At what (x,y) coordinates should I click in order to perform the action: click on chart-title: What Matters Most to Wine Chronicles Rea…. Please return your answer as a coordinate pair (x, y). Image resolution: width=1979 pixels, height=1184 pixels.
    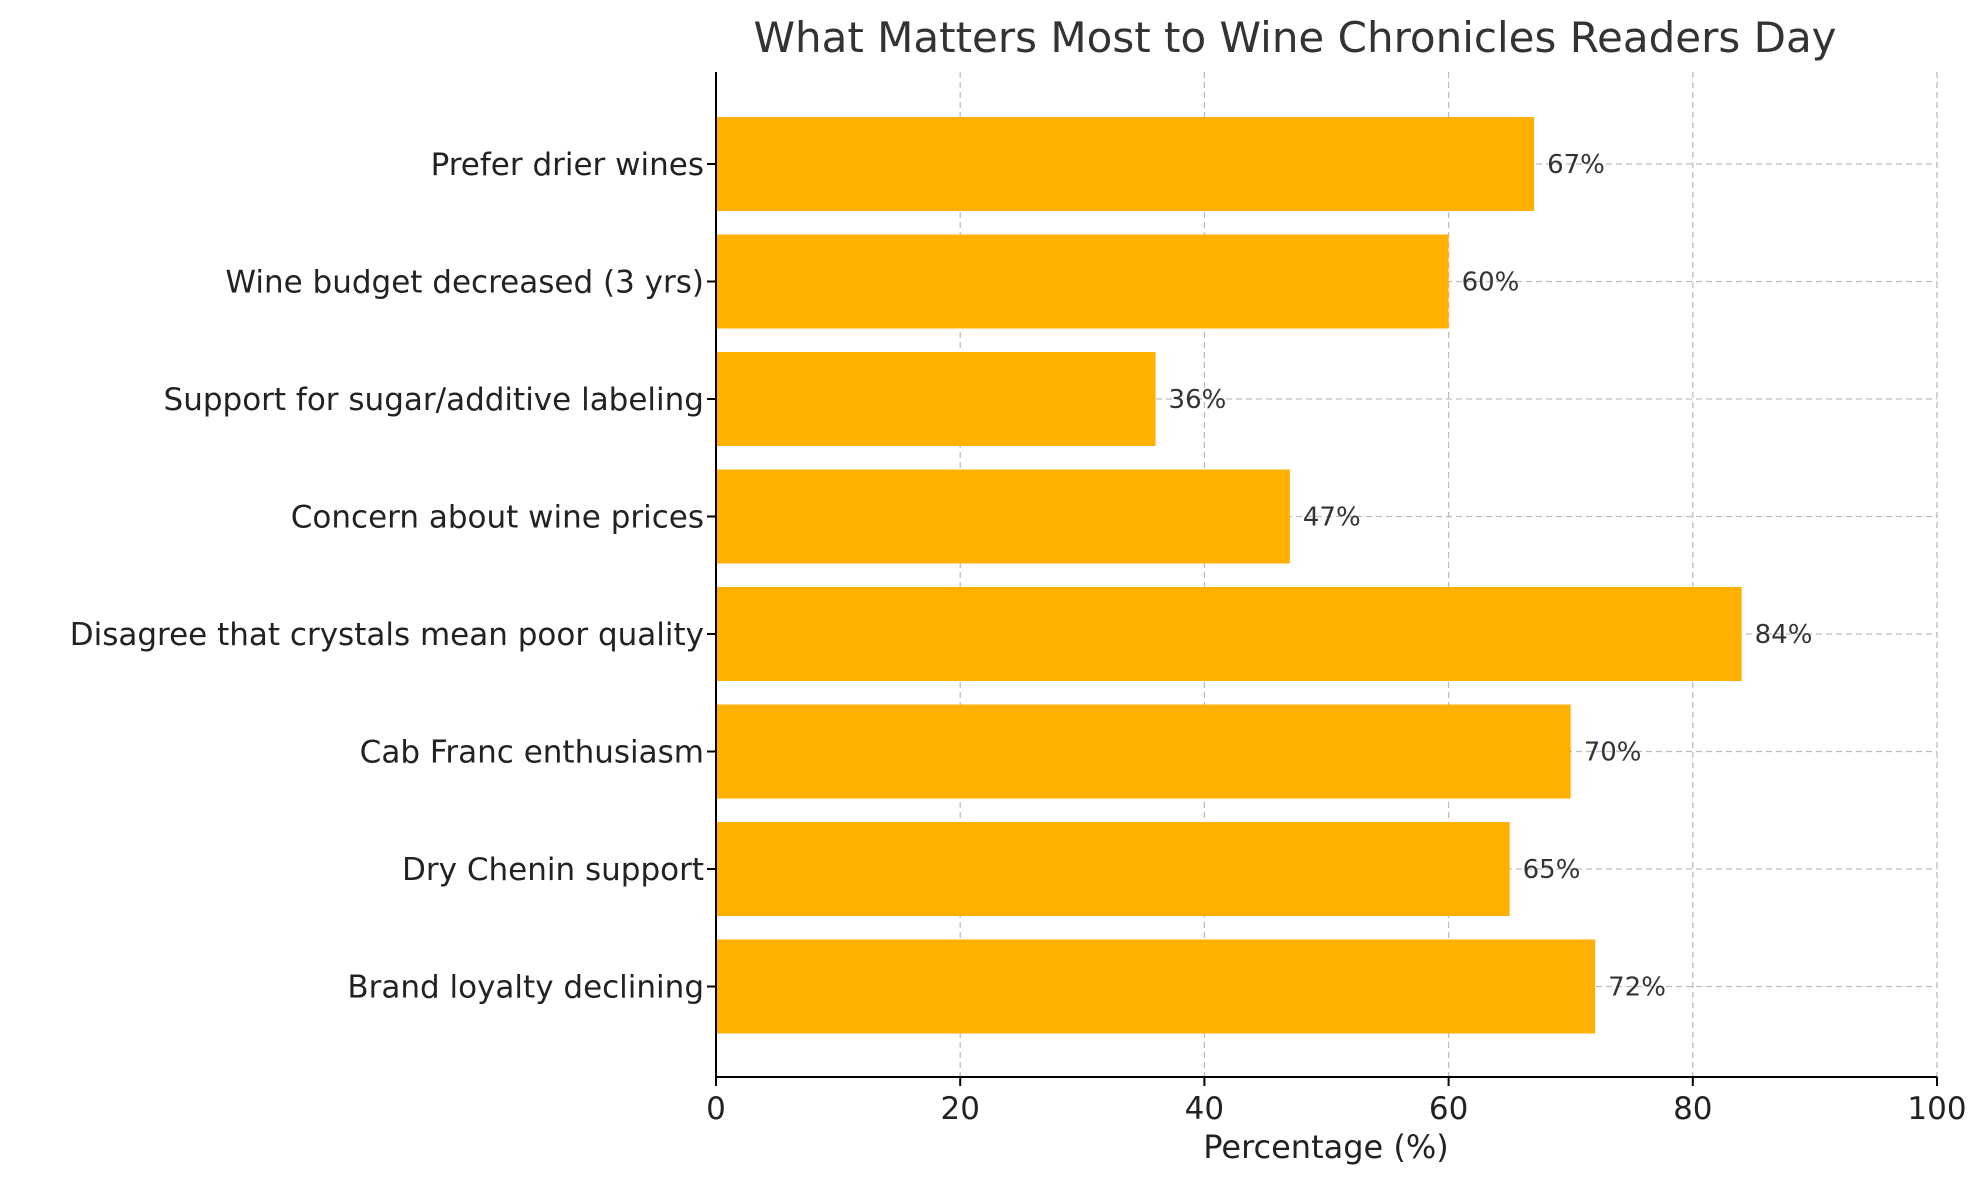
    Looking at the image, I should click on (1294, 37).